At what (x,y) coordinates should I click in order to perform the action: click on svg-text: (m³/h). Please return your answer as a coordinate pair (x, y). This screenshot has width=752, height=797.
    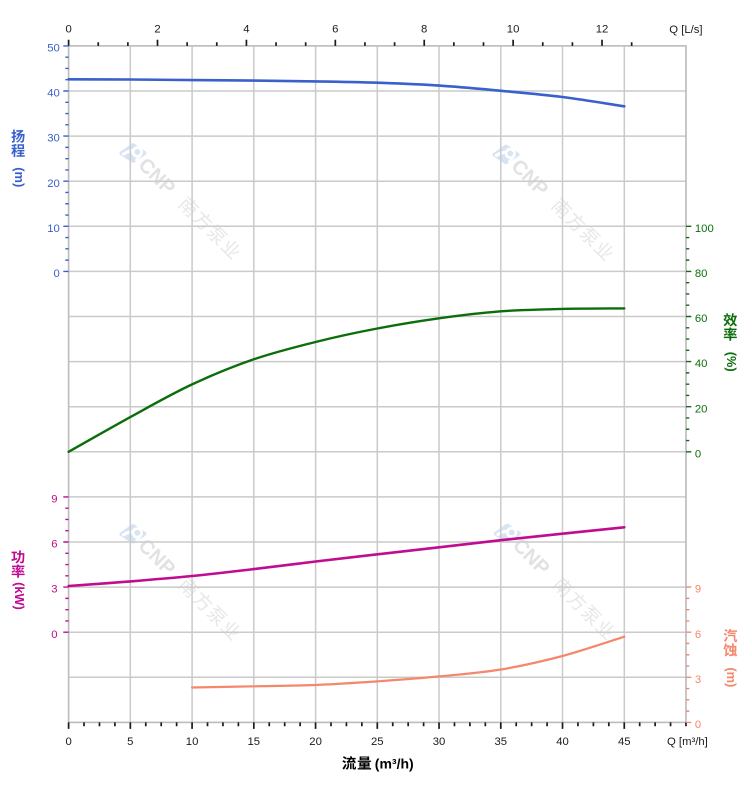
    Looking at the image, I should click on (394, 764).